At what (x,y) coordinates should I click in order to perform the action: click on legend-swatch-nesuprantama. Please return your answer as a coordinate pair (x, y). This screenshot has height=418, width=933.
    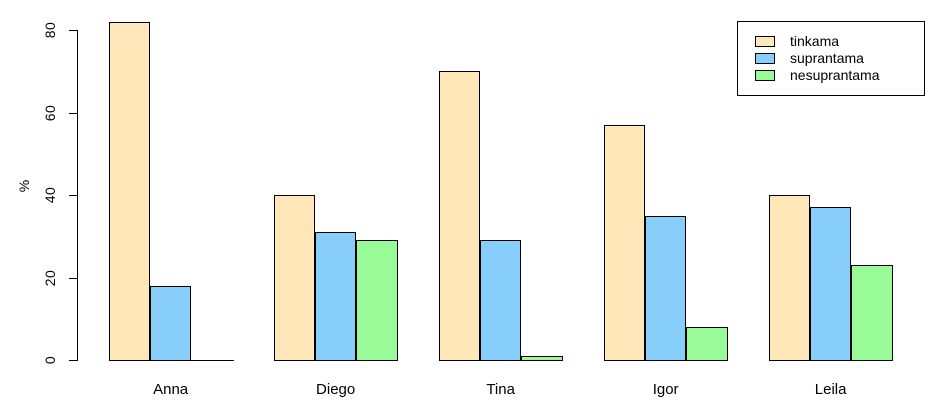
    Looking at the image, I should click on (765, 75).